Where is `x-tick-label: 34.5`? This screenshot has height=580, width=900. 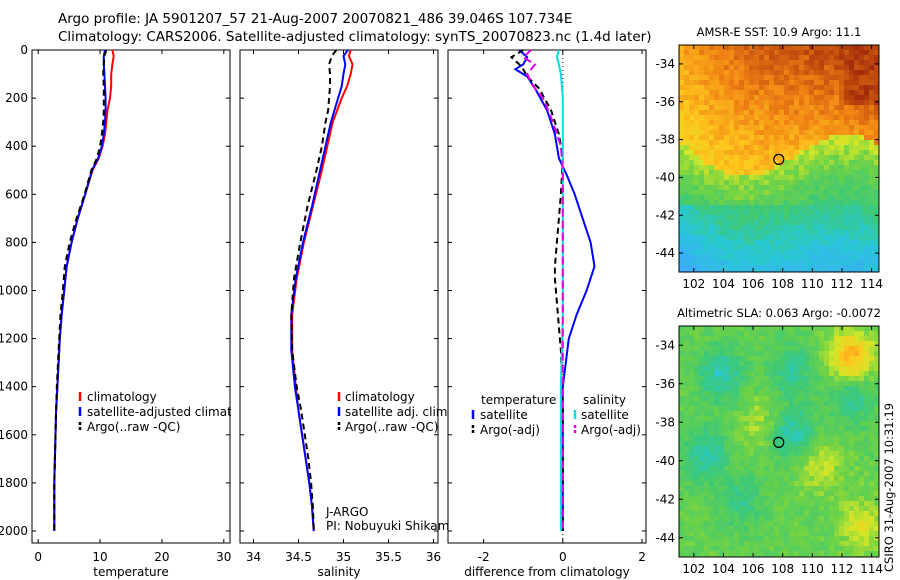 x-tick-label: 34.5 is located at coordinates (298, 557).